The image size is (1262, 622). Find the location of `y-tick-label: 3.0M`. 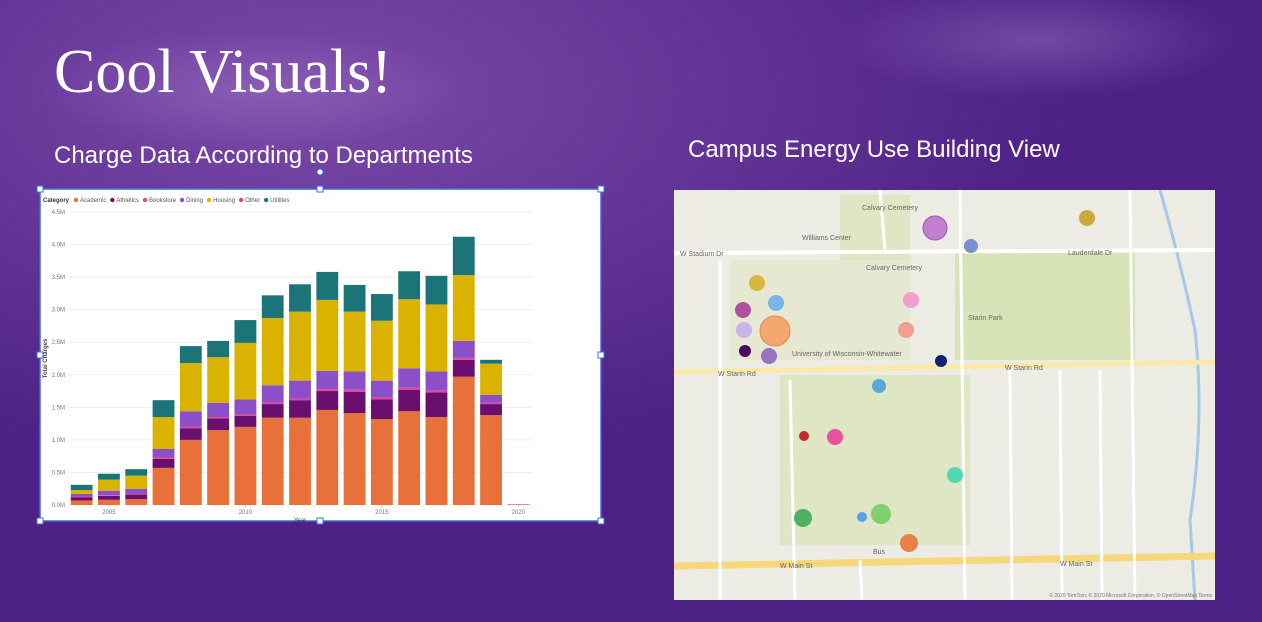

y-tick-label: 3.0M is located at coordinates (58, 311).